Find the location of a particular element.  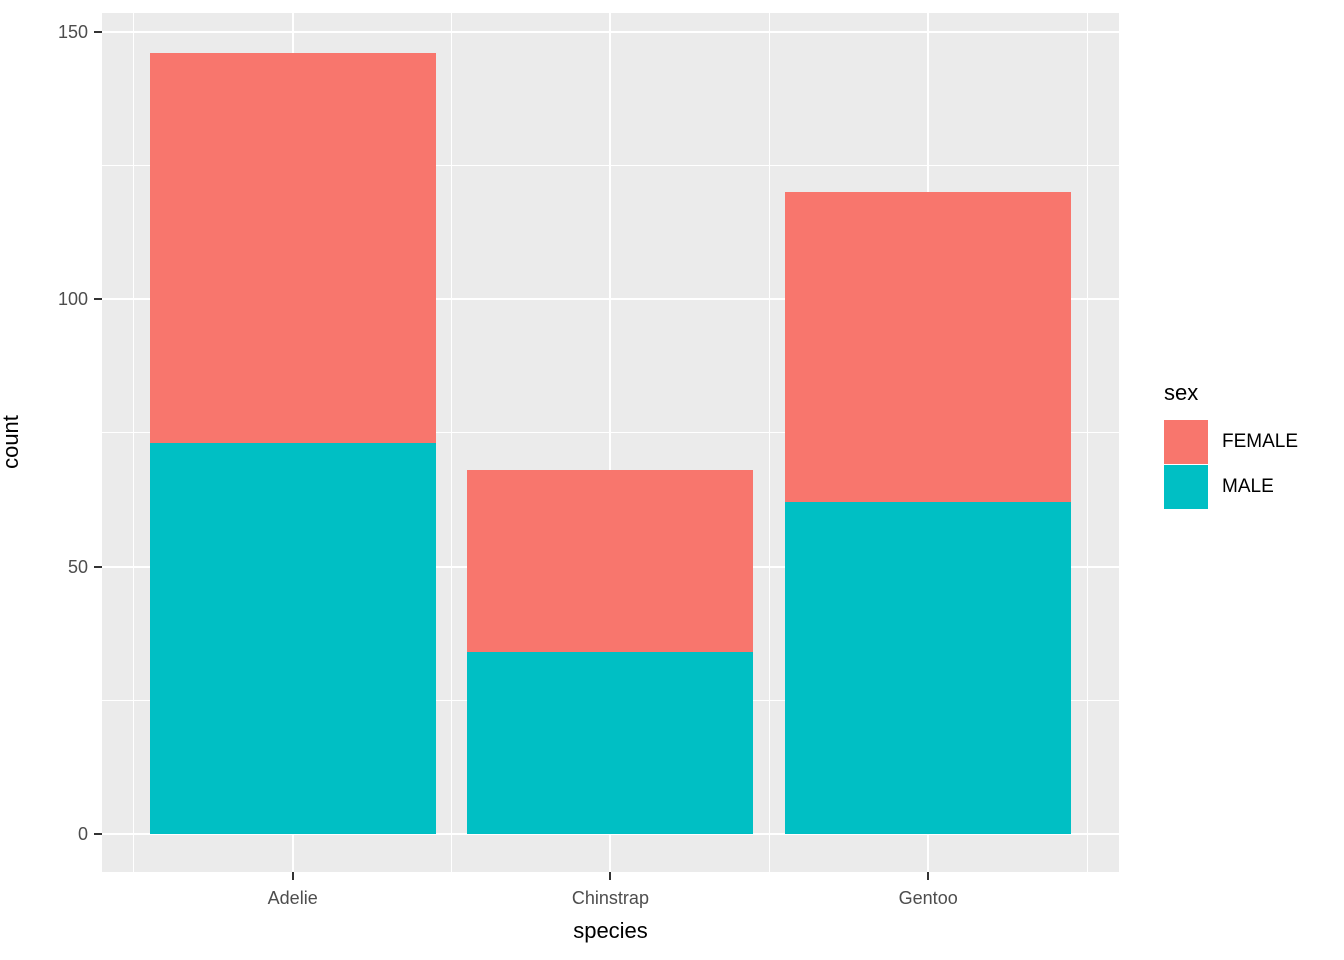

y-axis-title: count is located at coordinates (11, 442).